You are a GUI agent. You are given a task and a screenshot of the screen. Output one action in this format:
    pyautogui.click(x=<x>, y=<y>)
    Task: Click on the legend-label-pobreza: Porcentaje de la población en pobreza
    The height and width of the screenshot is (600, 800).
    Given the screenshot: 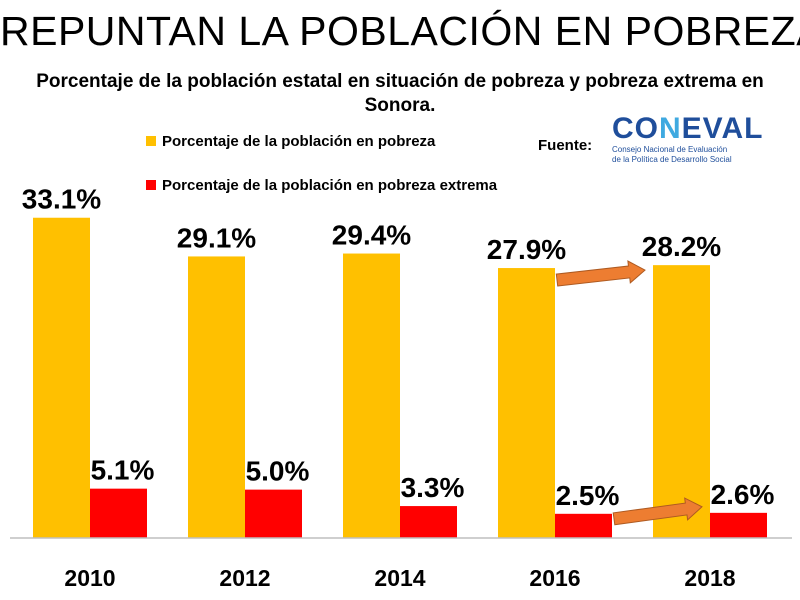 What is the action you would take?
    pyautogui.click(x=299, y=141)
    